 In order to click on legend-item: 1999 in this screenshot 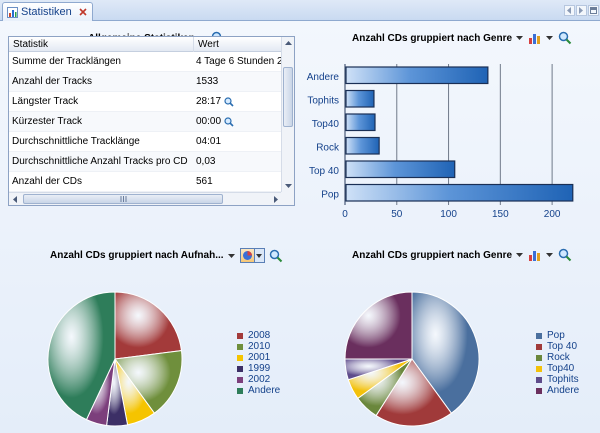, I will do `click(258, 368)`.